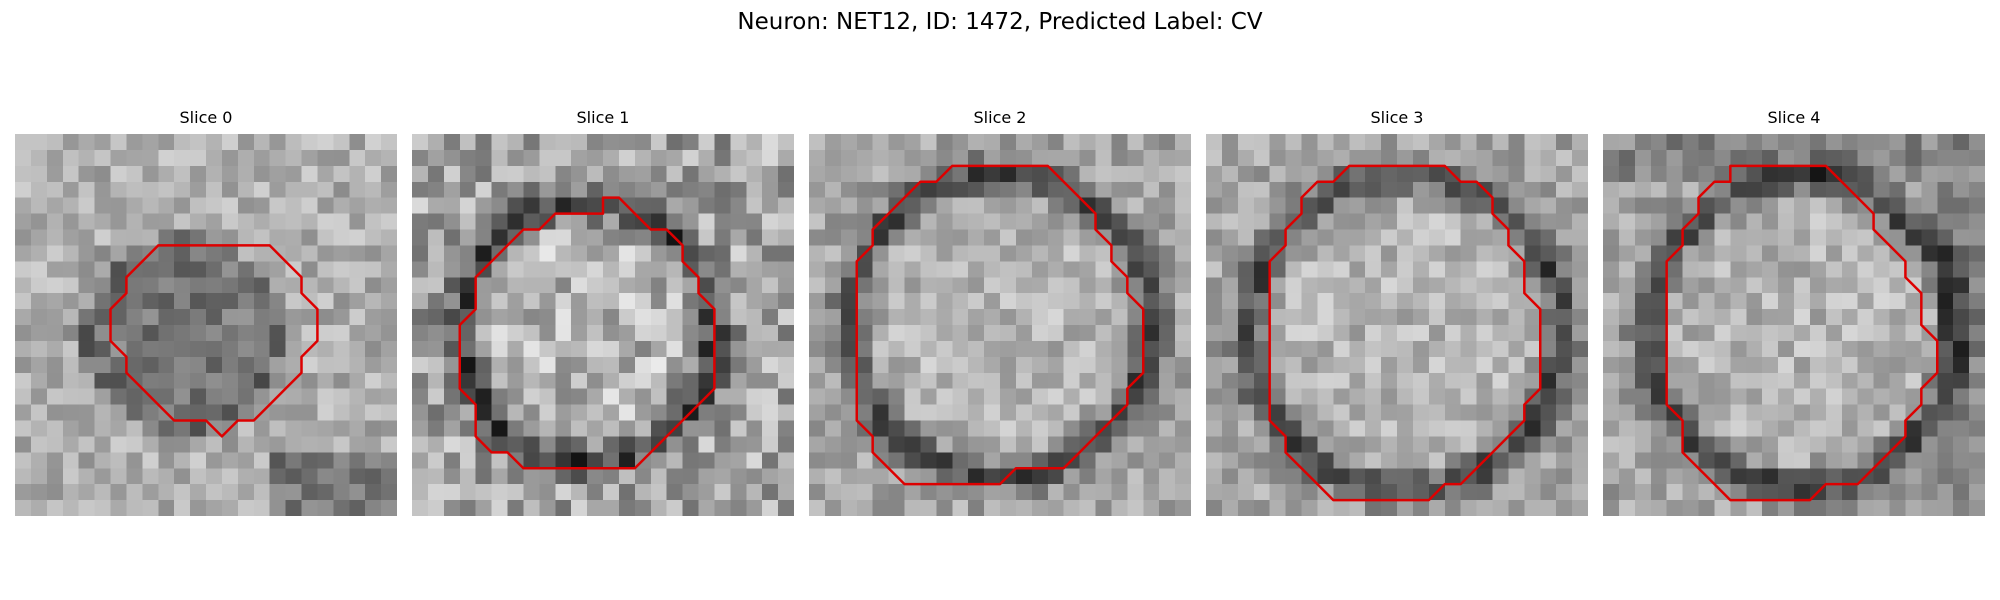 This screenshot has height=600, width=2000. Describe the element at coordinates (1802, 333) in the screenshot. I see `slice-4-contour` at that location.